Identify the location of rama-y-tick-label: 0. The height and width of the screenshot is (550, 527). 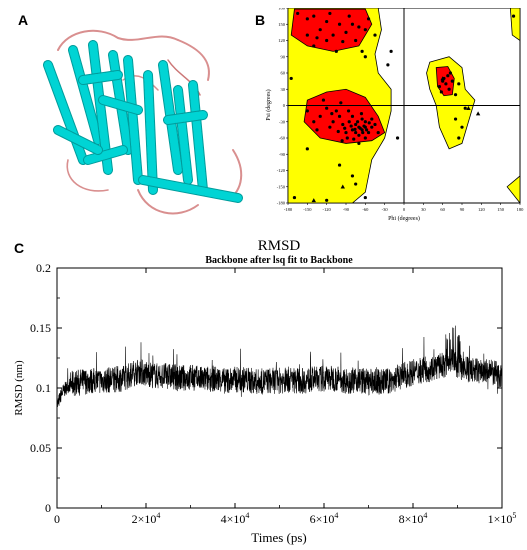
(284, 105).